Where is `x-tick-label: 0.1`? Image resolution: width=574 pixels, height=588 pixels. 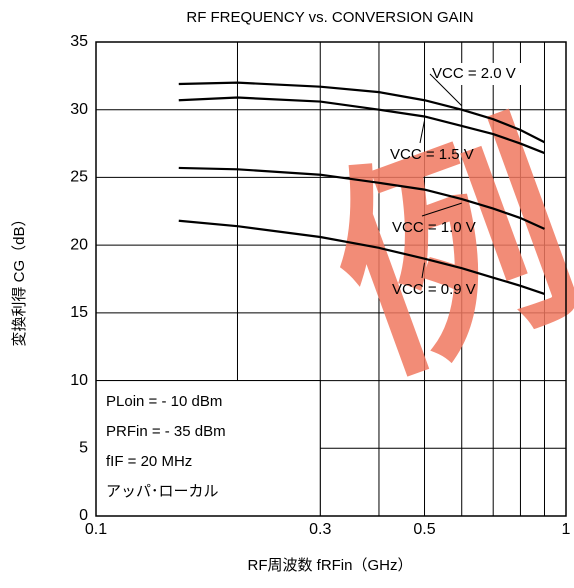
x-tick-label: 0.1 is located at coordinates (96, 529).